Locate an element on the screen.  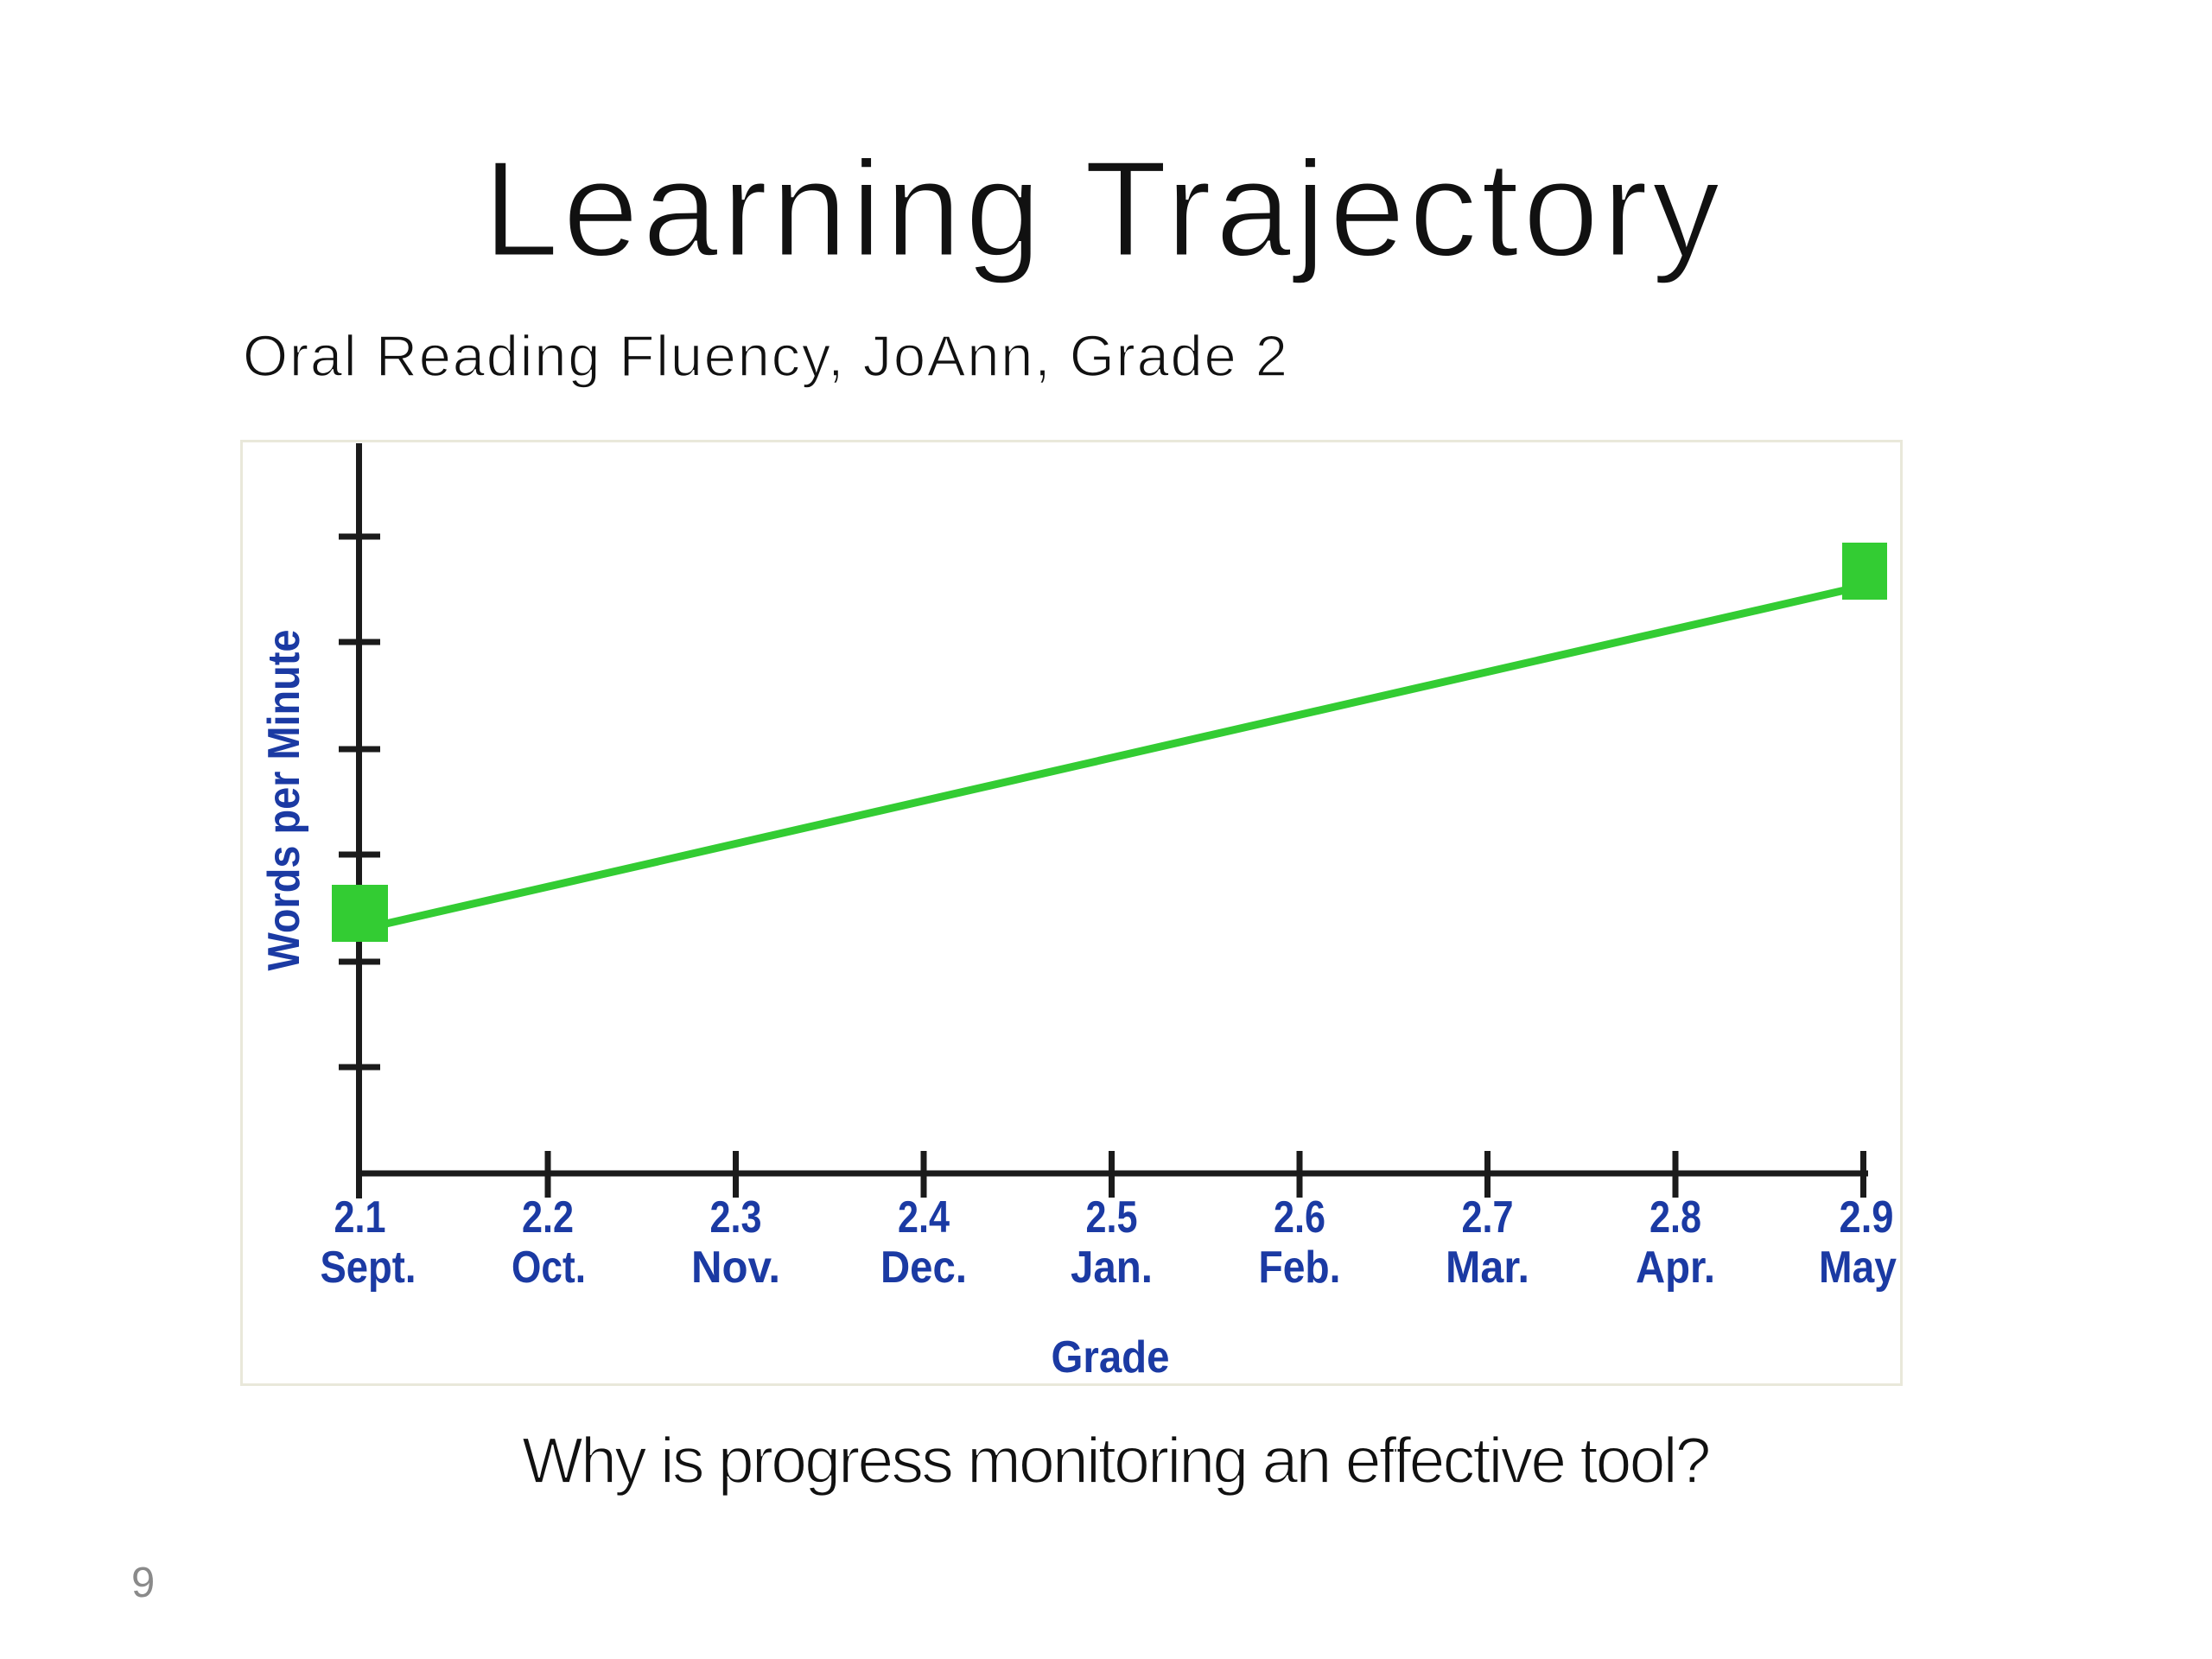
svg-text: Sept. is located at coordinates (368, 1268).